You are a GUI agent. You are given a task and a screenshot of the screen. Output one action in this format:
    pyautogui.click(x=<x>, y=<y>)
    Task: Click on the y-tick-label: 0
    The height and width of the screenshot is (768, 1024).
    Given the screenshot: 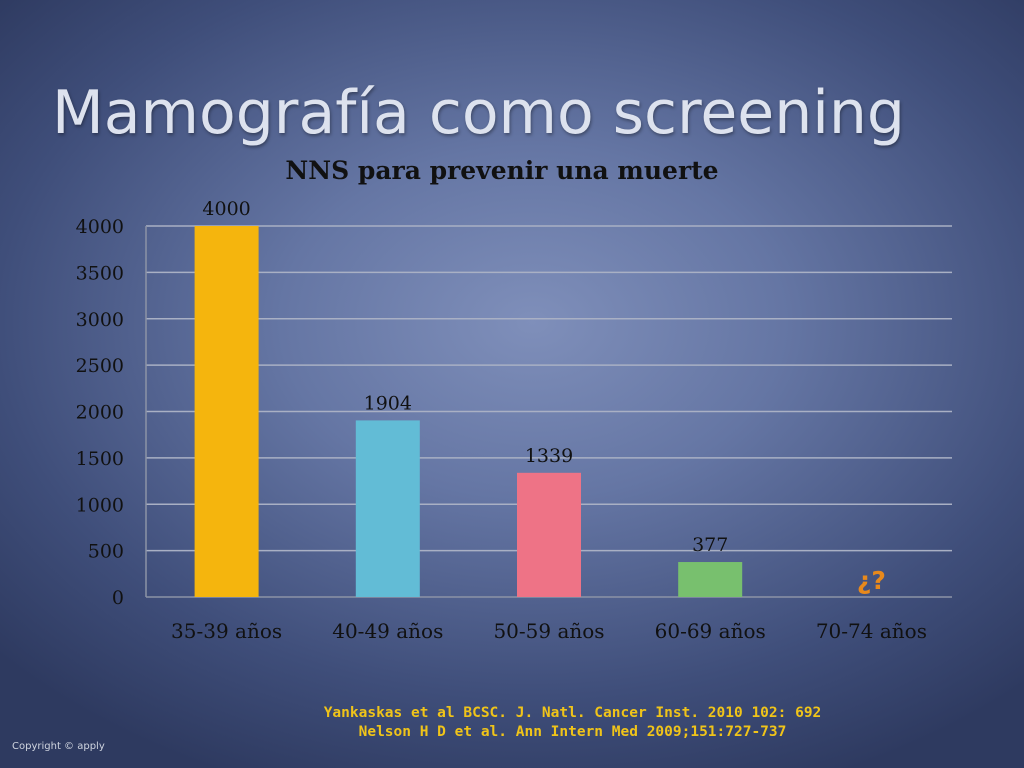 What is the action you would take?
    pyautogui.click(x=118, y=598)
    